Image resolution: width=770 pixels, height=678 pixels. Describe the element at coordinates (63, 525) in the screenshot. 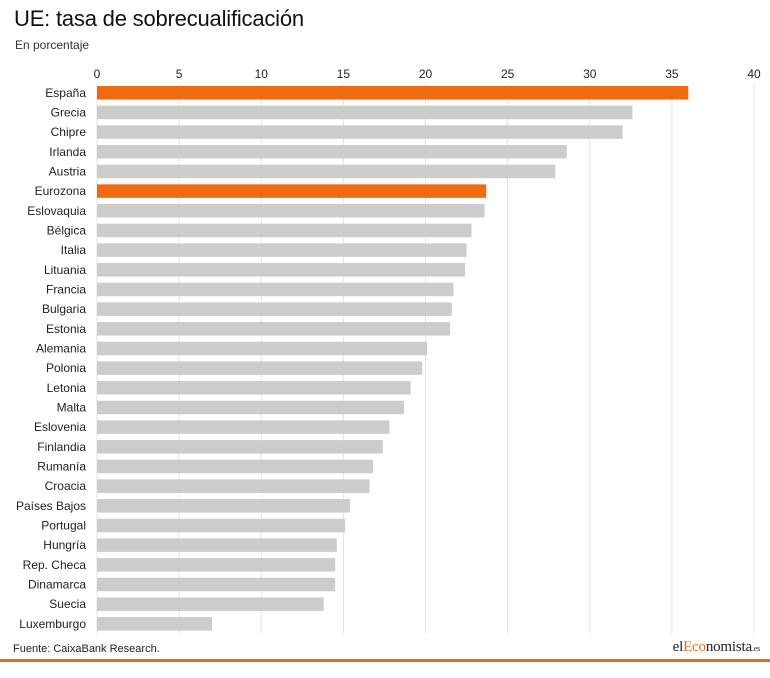

I see `category-label: Portugal` at that location.